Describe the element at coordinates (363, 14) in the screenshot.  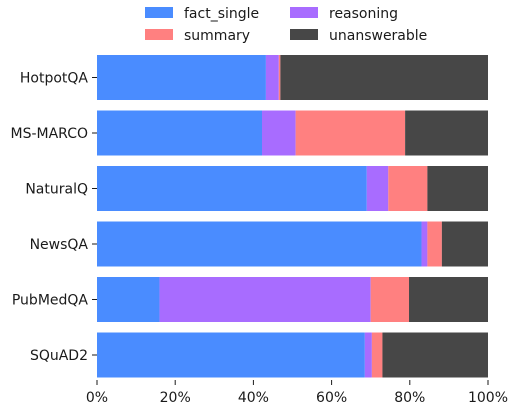
I see `legend-label-reasoning: reasoning` at that location.